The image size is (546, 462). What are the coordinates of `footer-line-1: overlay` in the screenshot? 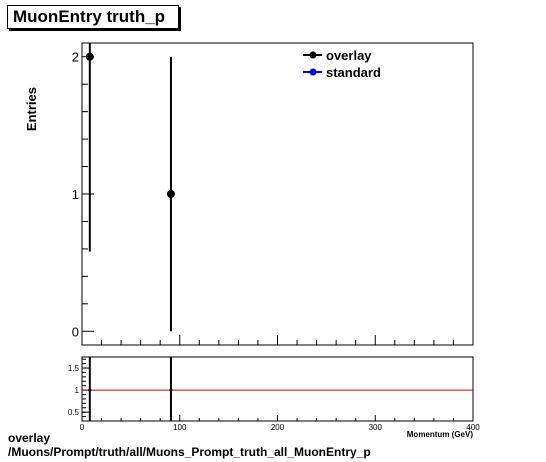 It's located at (29, 438).